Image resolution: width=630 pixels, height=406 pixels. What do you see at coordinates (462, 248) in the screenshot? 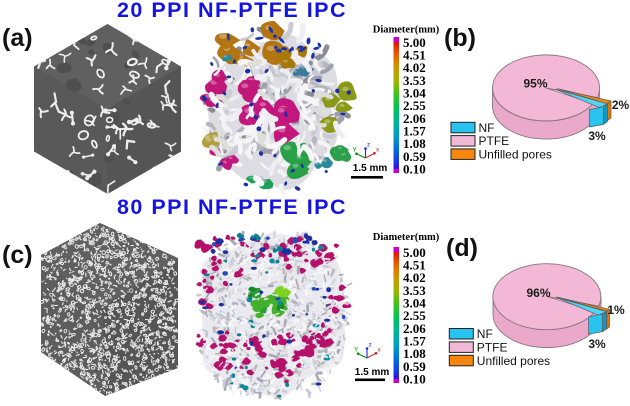
I see `svg-text: (d)` at bounding box center [462, 248].